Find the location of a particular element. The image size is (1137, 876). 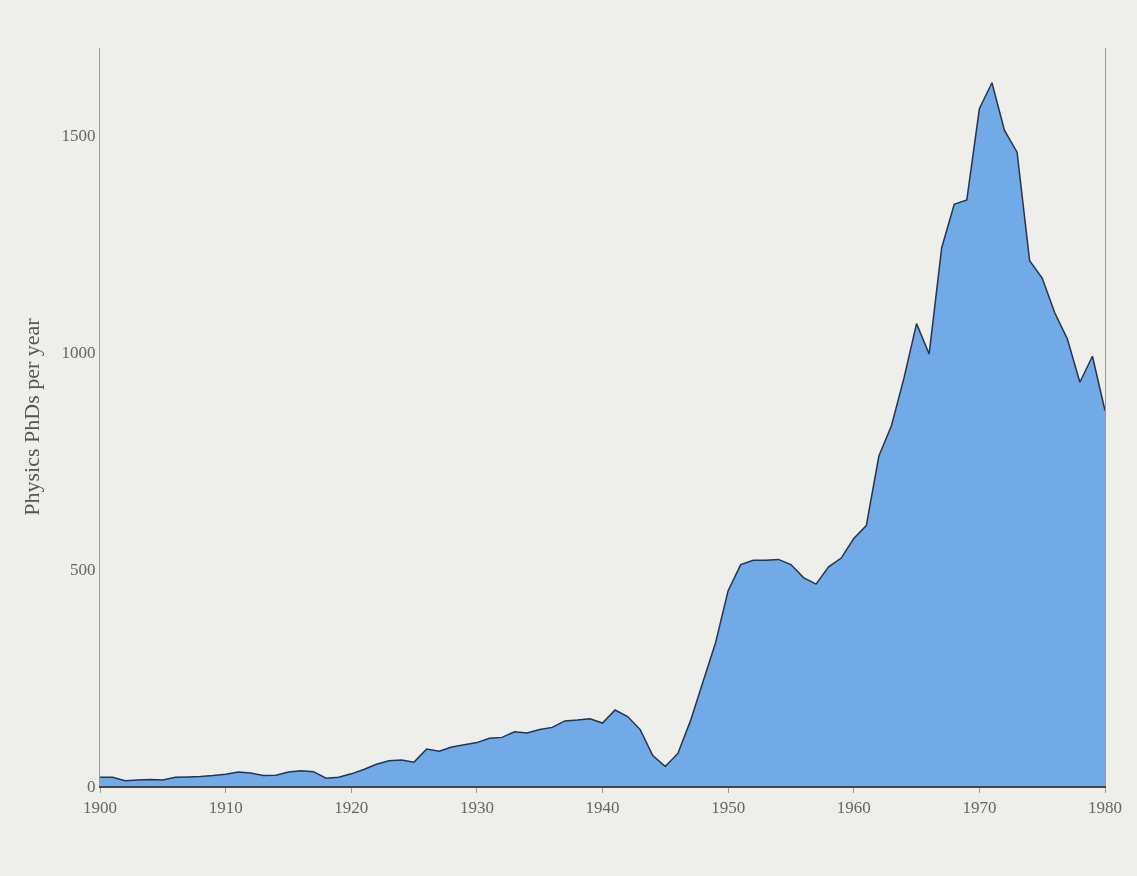

x-tick-label: 1940 is located at coordinates (602, 808).